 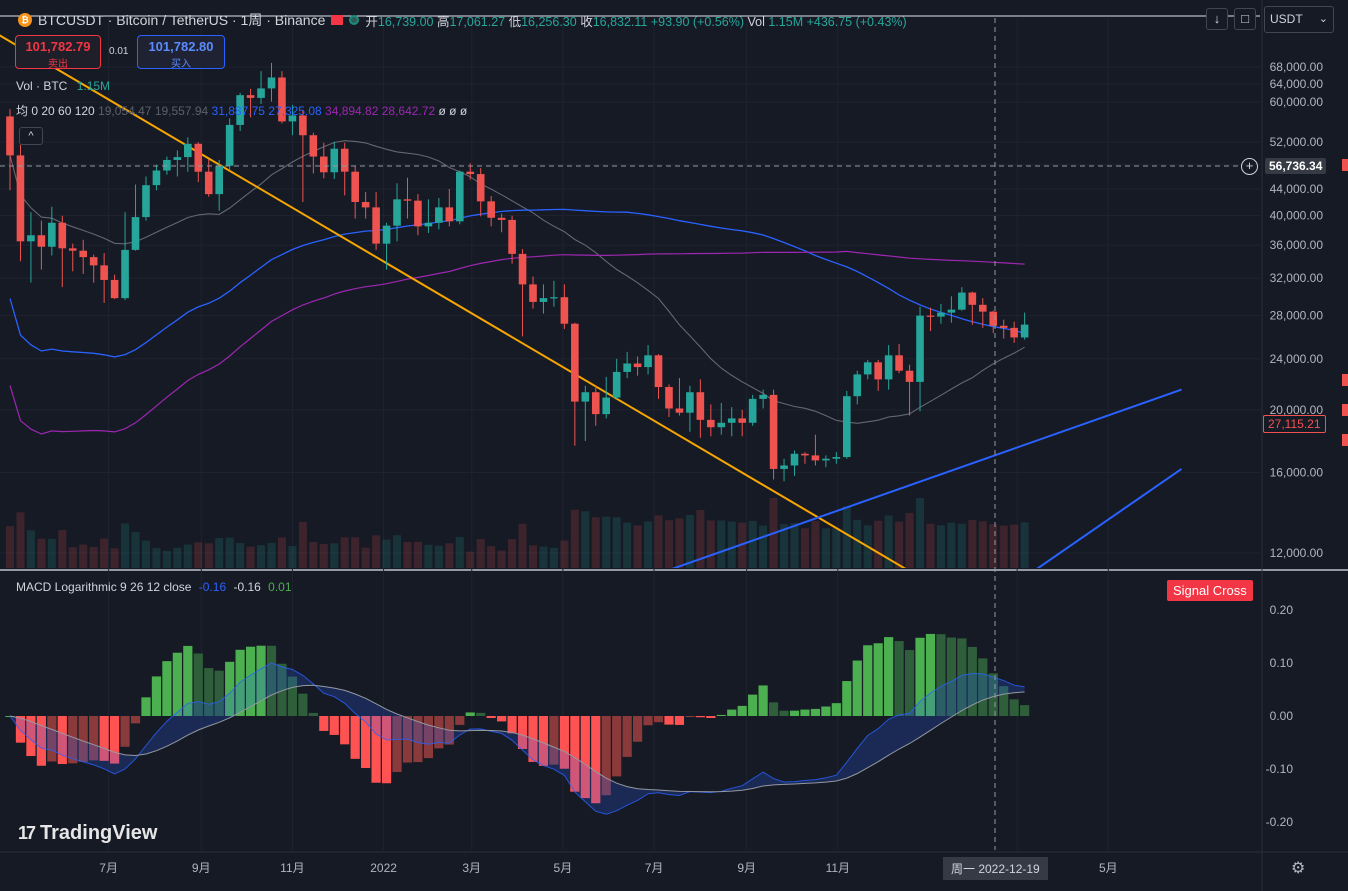 I want to click on price-tick-label: 20,000.00, so click(x=1297, y=410).